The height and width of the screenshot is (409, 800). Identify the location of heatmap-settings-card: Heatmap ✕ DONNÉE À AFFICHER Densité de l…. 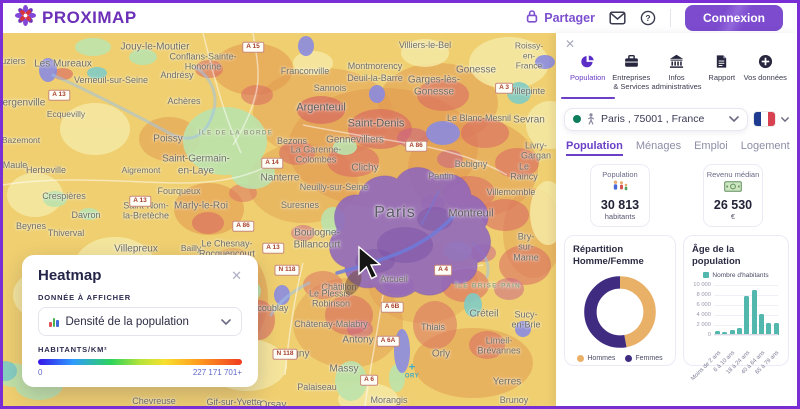
(140, 321).